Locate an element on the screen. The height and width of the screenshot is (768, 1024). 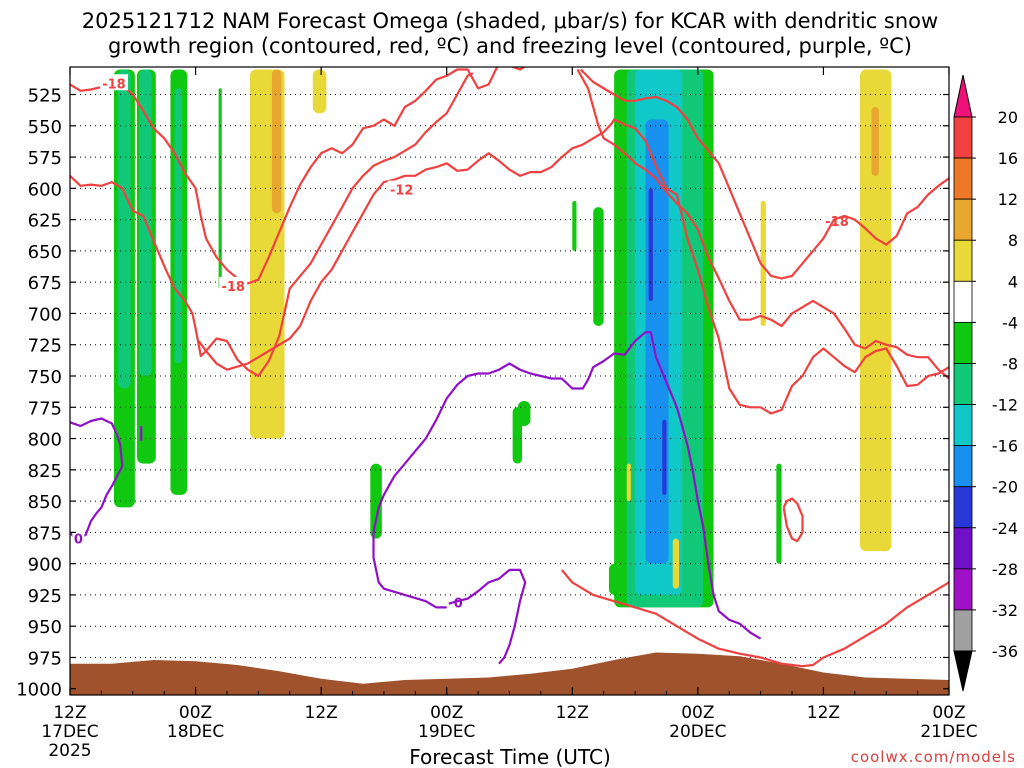
y-tick-label-650: 650 is located at coordinates (45, 252).